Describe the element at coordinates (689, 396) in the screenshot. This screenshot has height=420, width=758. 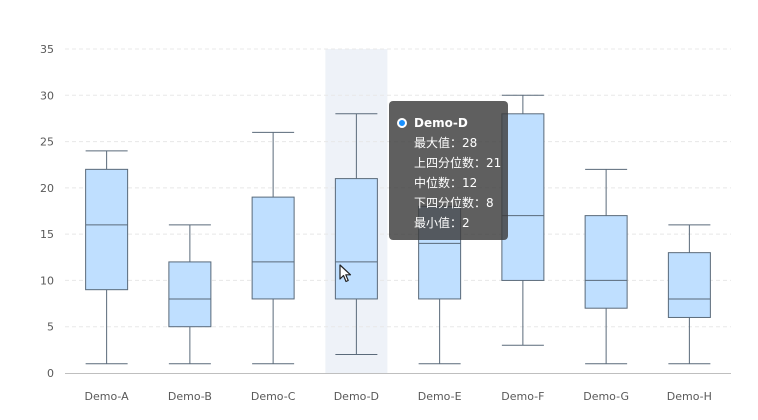
I see `x-category-label: Demo-H` at that location.